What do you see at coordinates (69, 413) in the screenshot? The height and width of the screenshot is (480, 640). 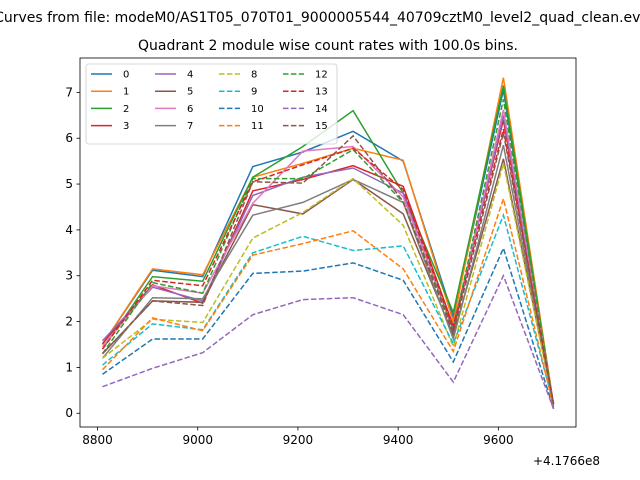 I see `y-tick-label: 0` at bounding box center [69, 413].